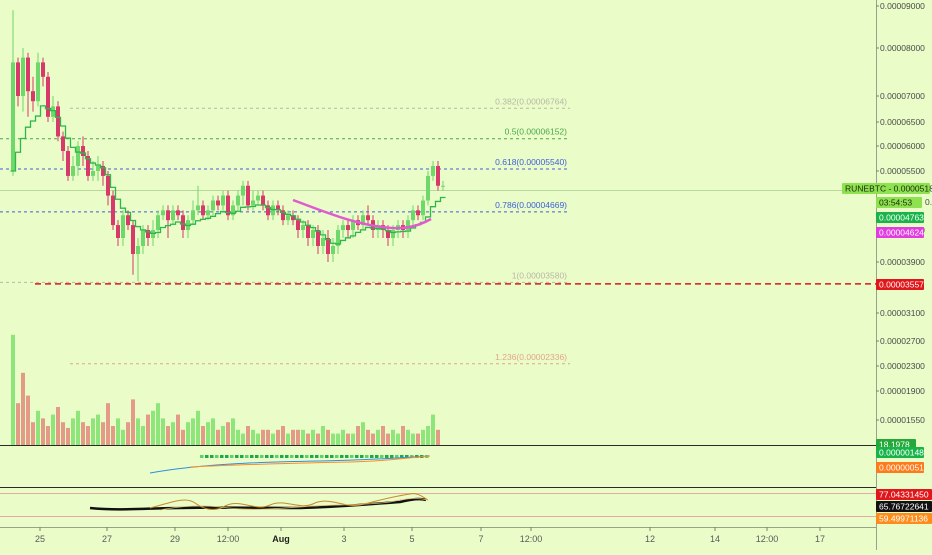 The image size is (932, 555). What do you see at coordinates (531, 205) in the screenshot?
I see `fib-label: 0.786(0.00004669)` at bounding box center [531, 205].